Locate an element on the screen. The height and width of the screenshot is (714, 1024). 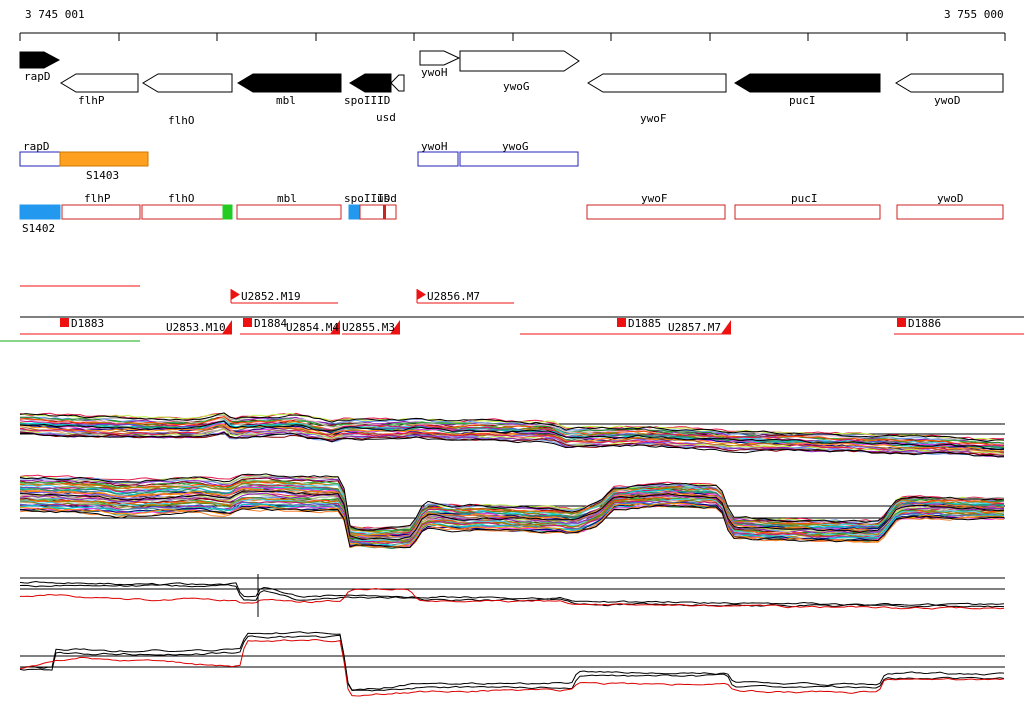
tu-marker-label-D1886: D1886 is located at coordinates (924, 323).